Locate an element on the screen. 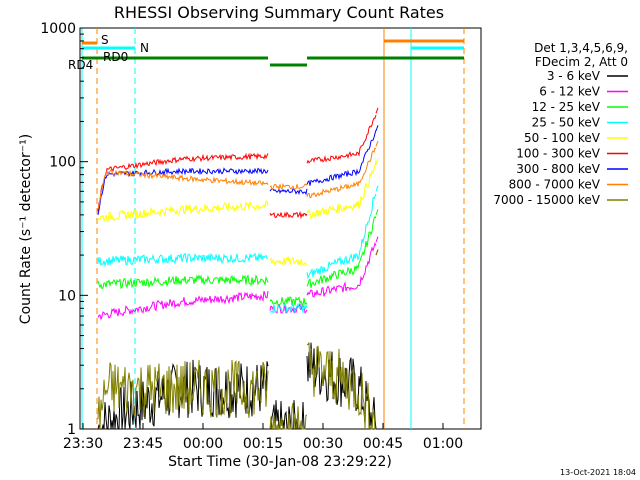 This screenshot has width=640, height=480. legend-entry-label: 300 - 800 keV is located at coordinates (558, 169).